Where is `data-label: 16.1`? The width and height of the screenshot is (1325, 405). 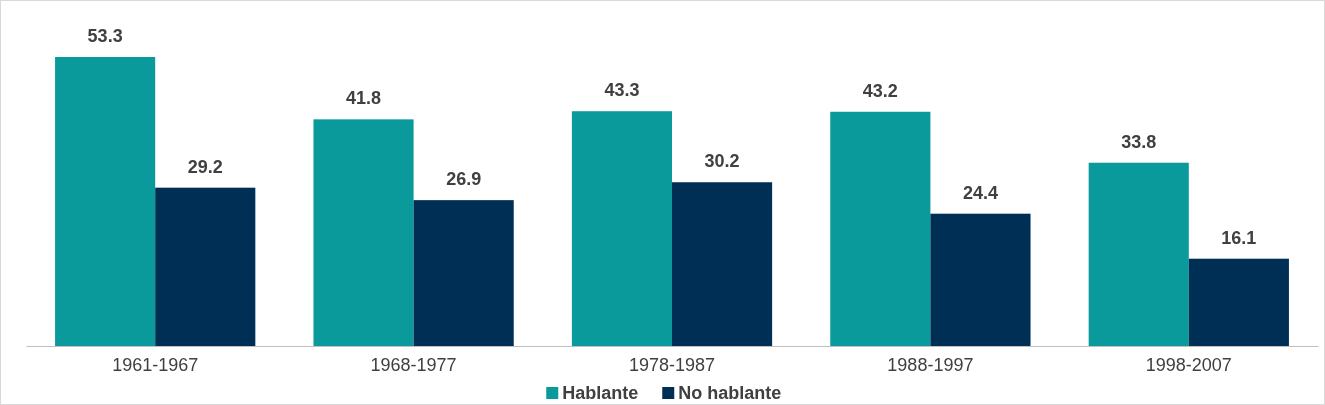 data-label: 16.1 is located at coordinates (1239, 237).